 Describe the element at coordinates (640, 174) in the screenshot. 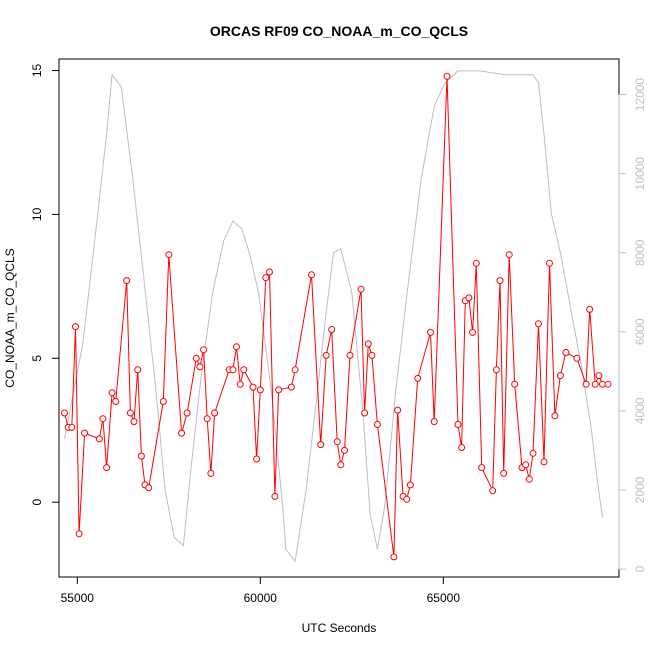

I see `y2-tick-label: 10000` at that location.